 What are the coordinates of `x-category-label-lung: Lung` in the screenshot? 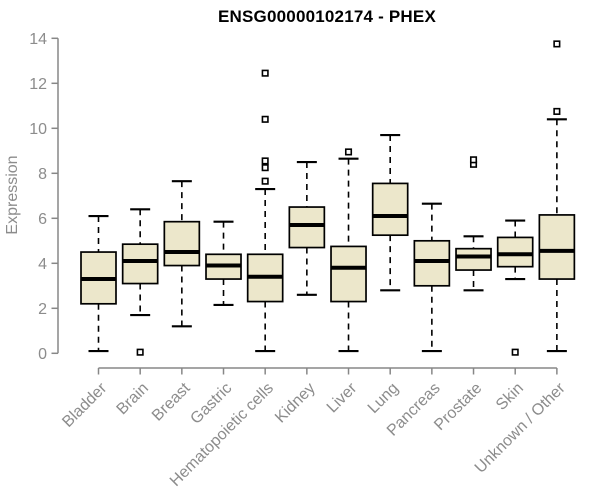 It's located at (383, 398).